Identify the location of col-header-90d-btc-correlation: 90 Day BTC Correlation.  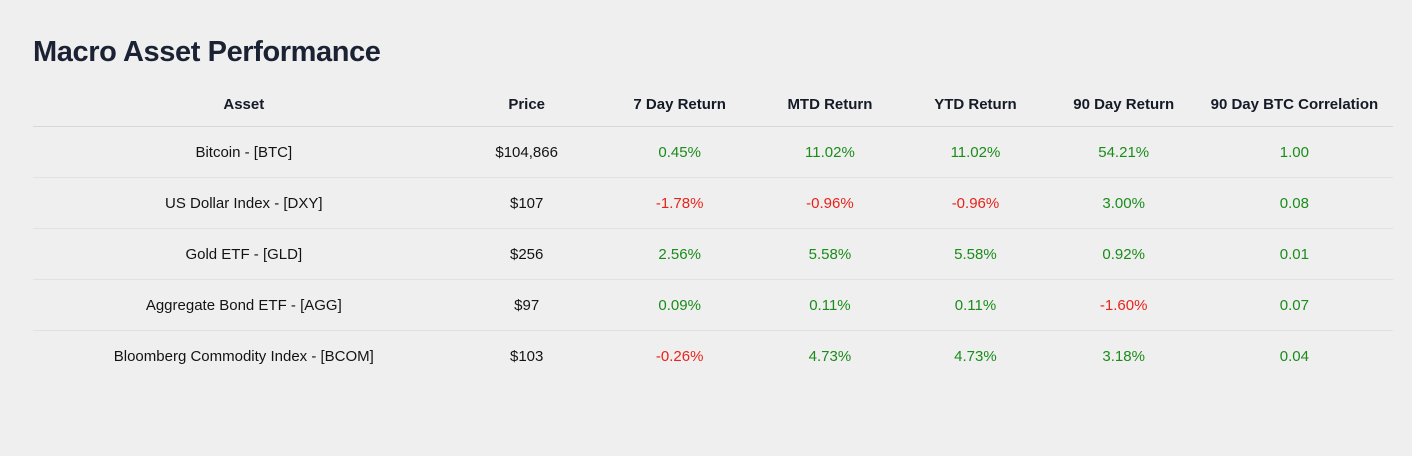
(1294, 111).